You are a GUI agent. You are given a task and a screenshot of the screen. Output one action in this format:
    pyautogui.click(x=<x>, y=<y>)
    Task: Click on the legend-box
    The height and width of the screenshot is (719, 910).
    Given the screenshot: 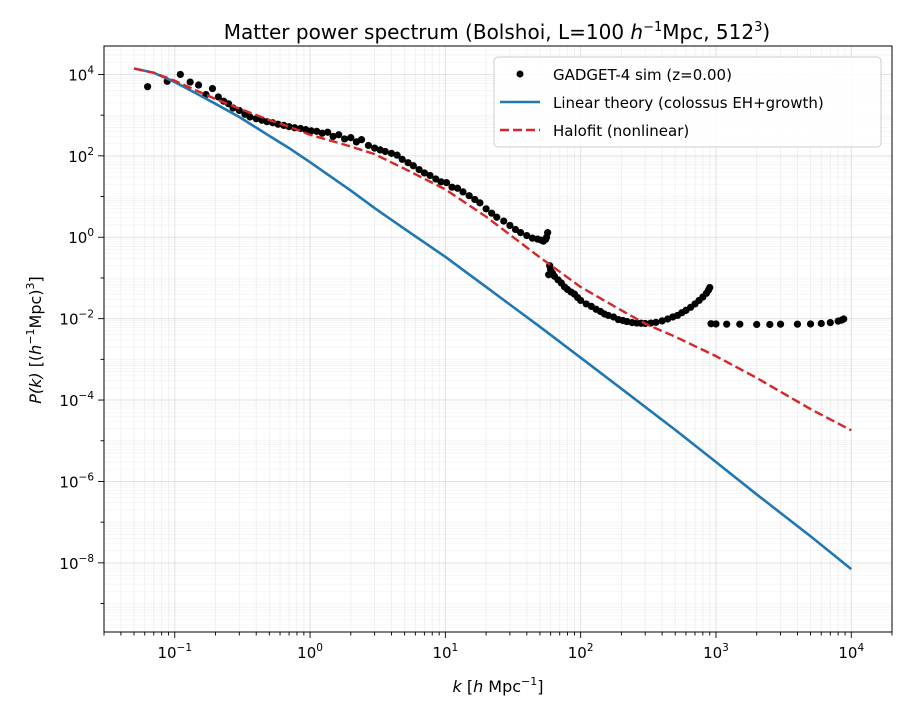 What is the action you would take?
    pyautogui.click(x=687, y=102)
    